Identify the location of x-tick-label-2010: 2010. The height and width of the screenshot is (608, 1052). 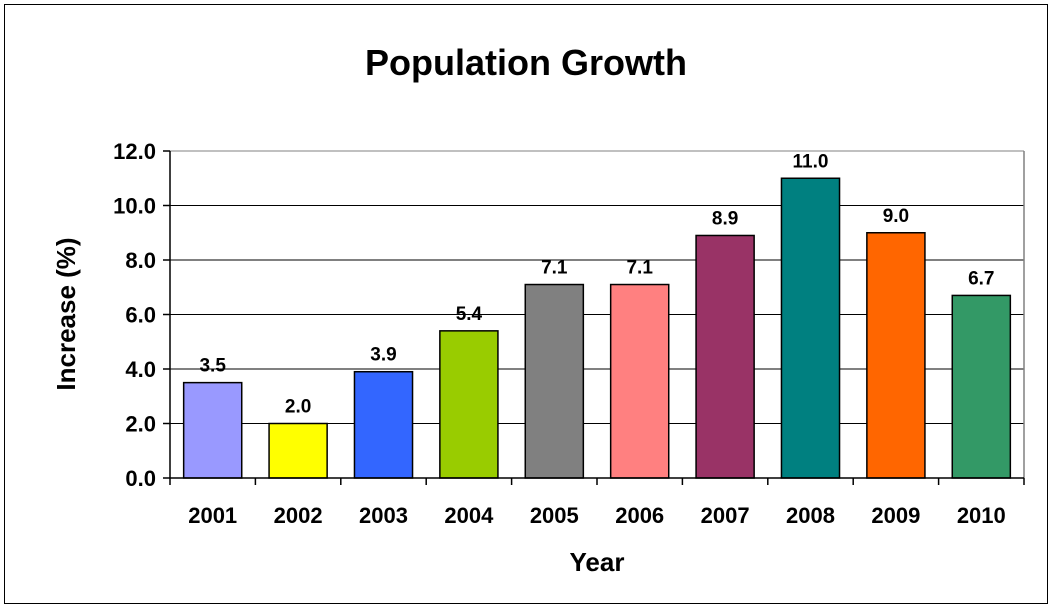
(981, 515).